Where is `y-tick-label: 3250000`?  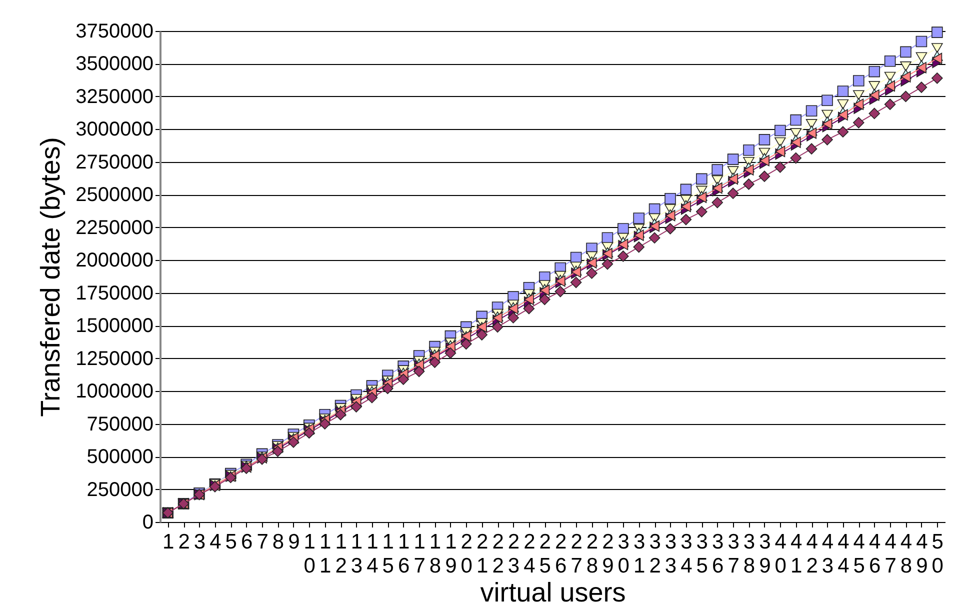
y-tick-label: 3250000 is located at coordinates (115, 97).